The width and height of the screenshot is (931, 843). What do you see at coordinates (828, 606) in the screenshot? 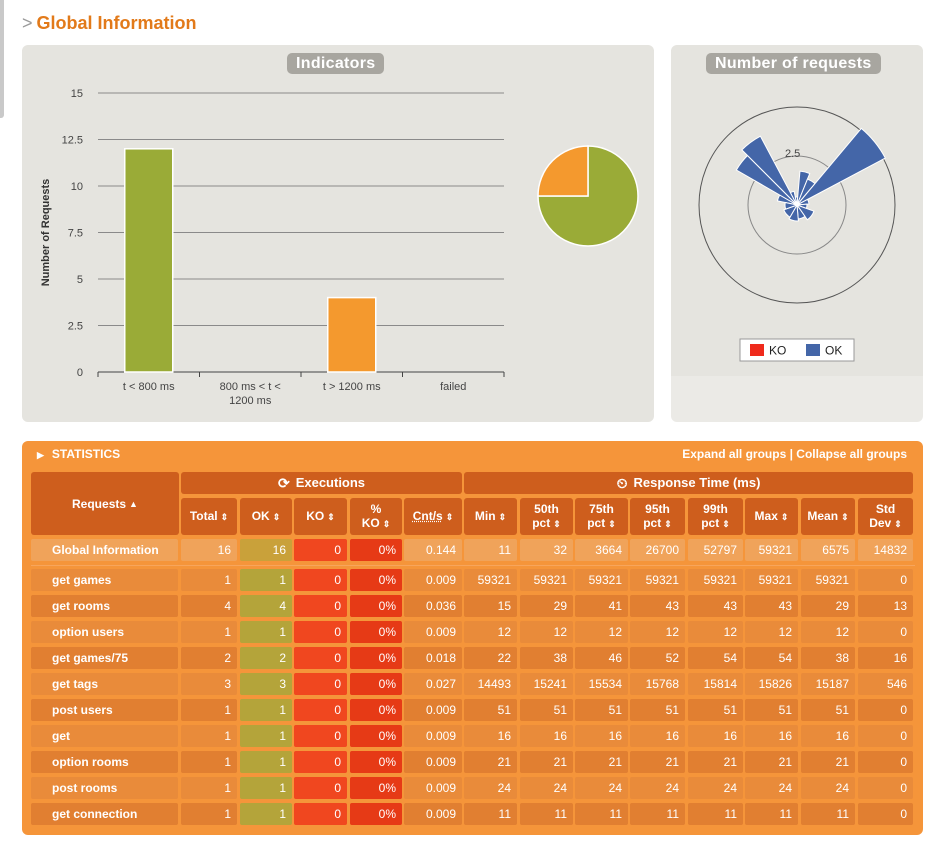
I see `cell-mean: 29` at bounding box center [828, 606].